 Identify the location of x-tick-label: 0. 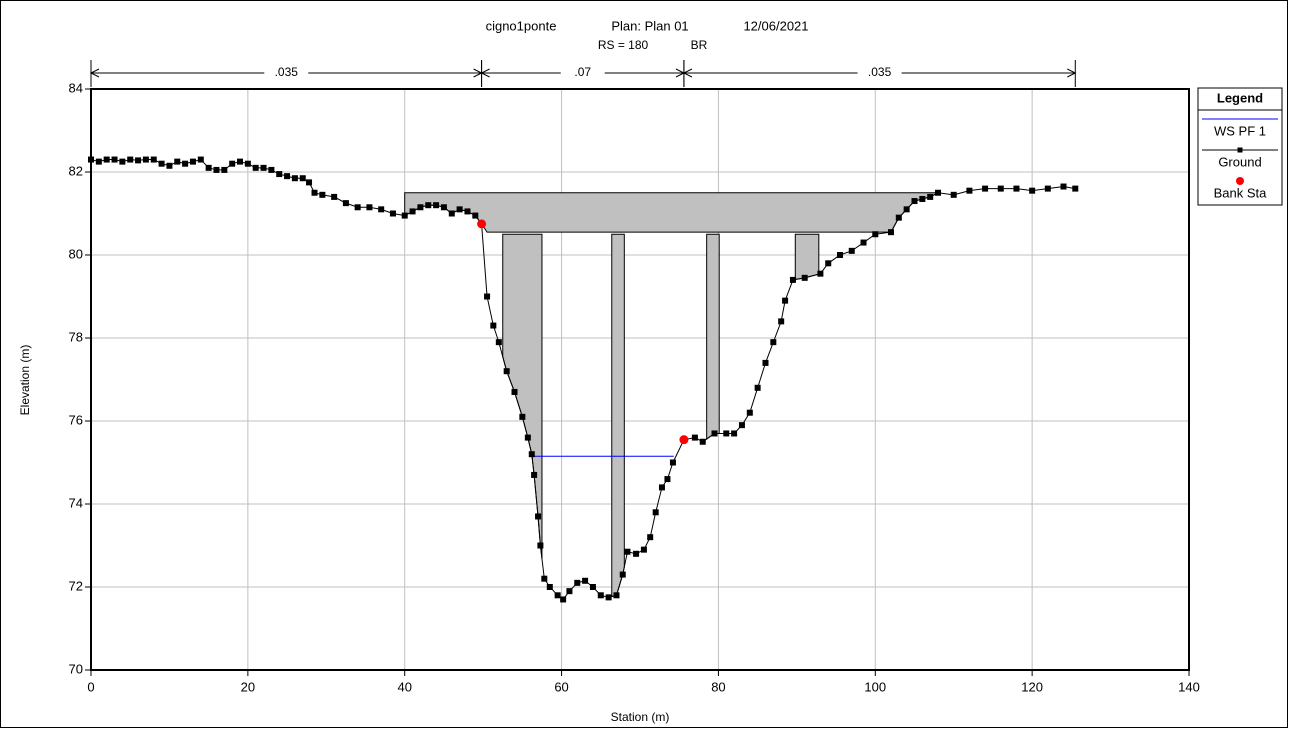
(90, 686).